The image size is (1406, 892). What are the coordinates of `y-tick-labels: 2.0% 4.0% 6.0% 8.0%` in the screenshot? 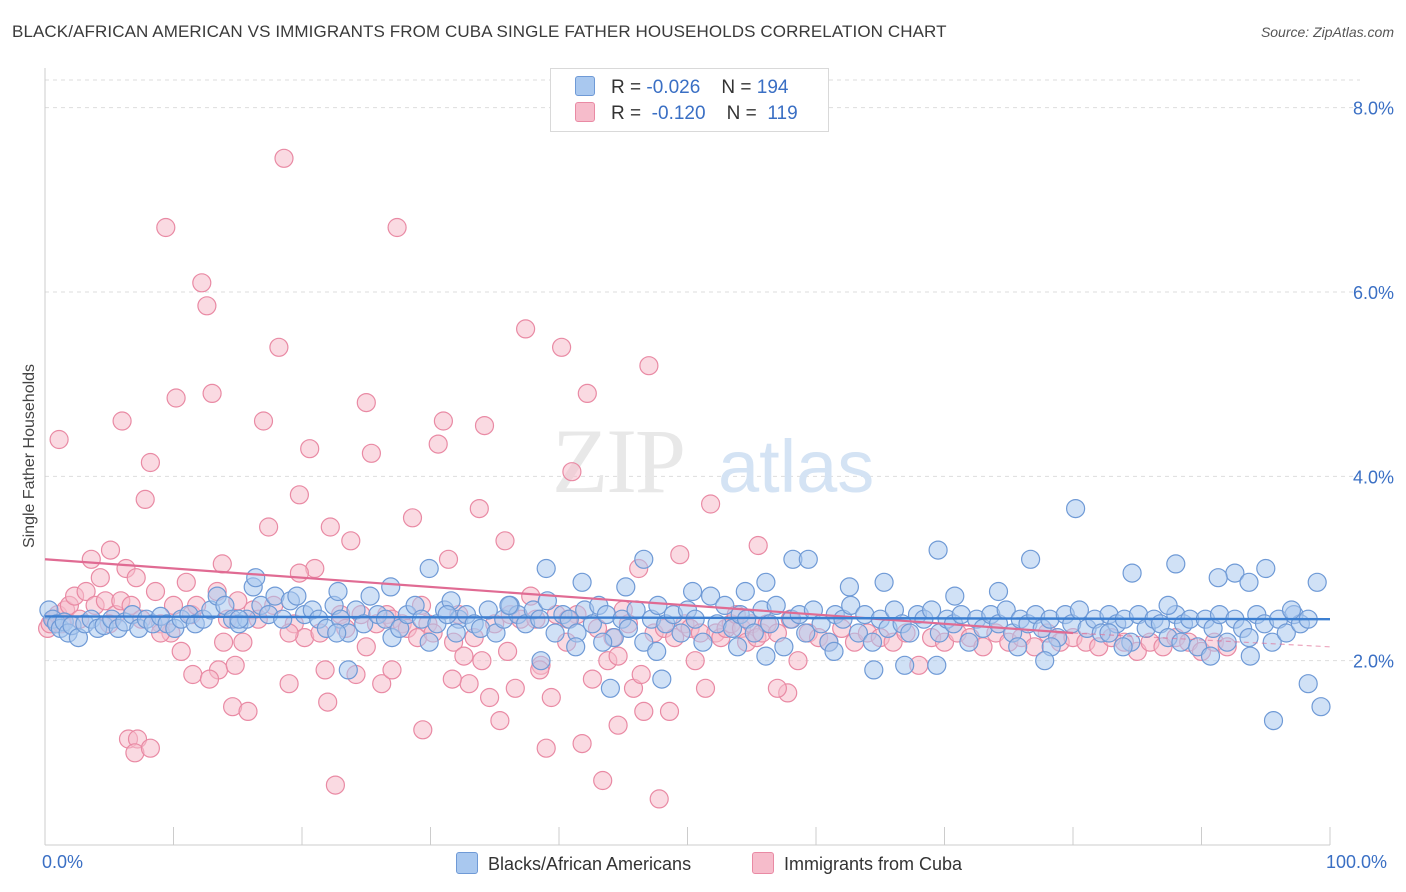 It's located at (1373, 385).